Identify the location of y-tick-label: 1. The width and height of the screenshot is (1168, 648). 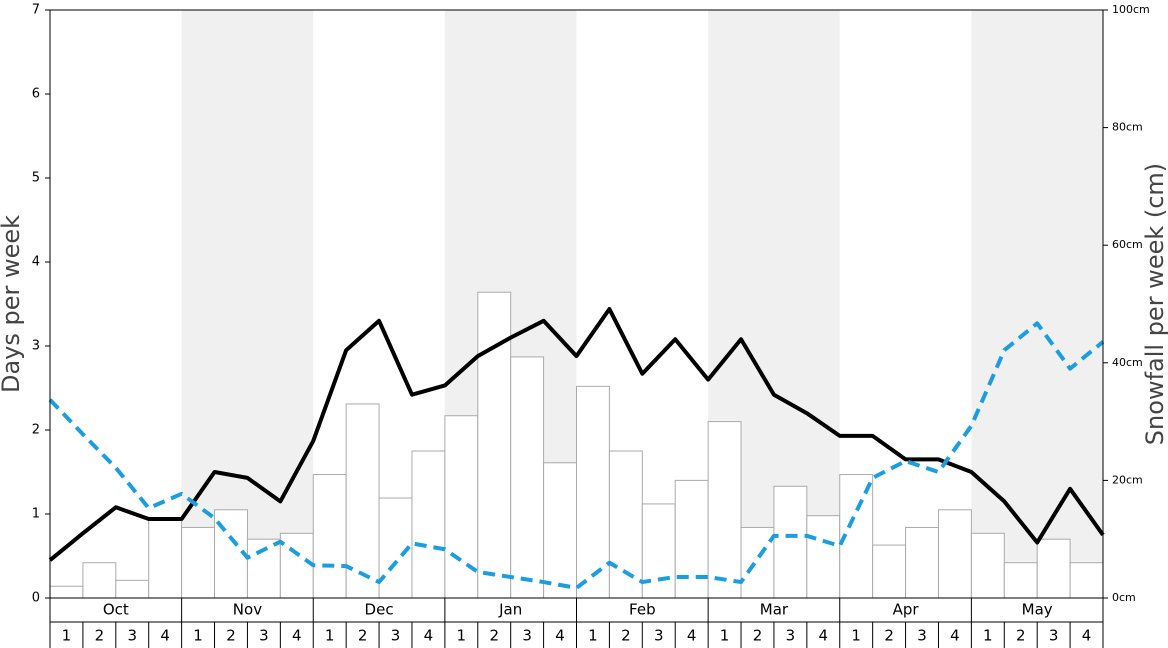
(36, 514).